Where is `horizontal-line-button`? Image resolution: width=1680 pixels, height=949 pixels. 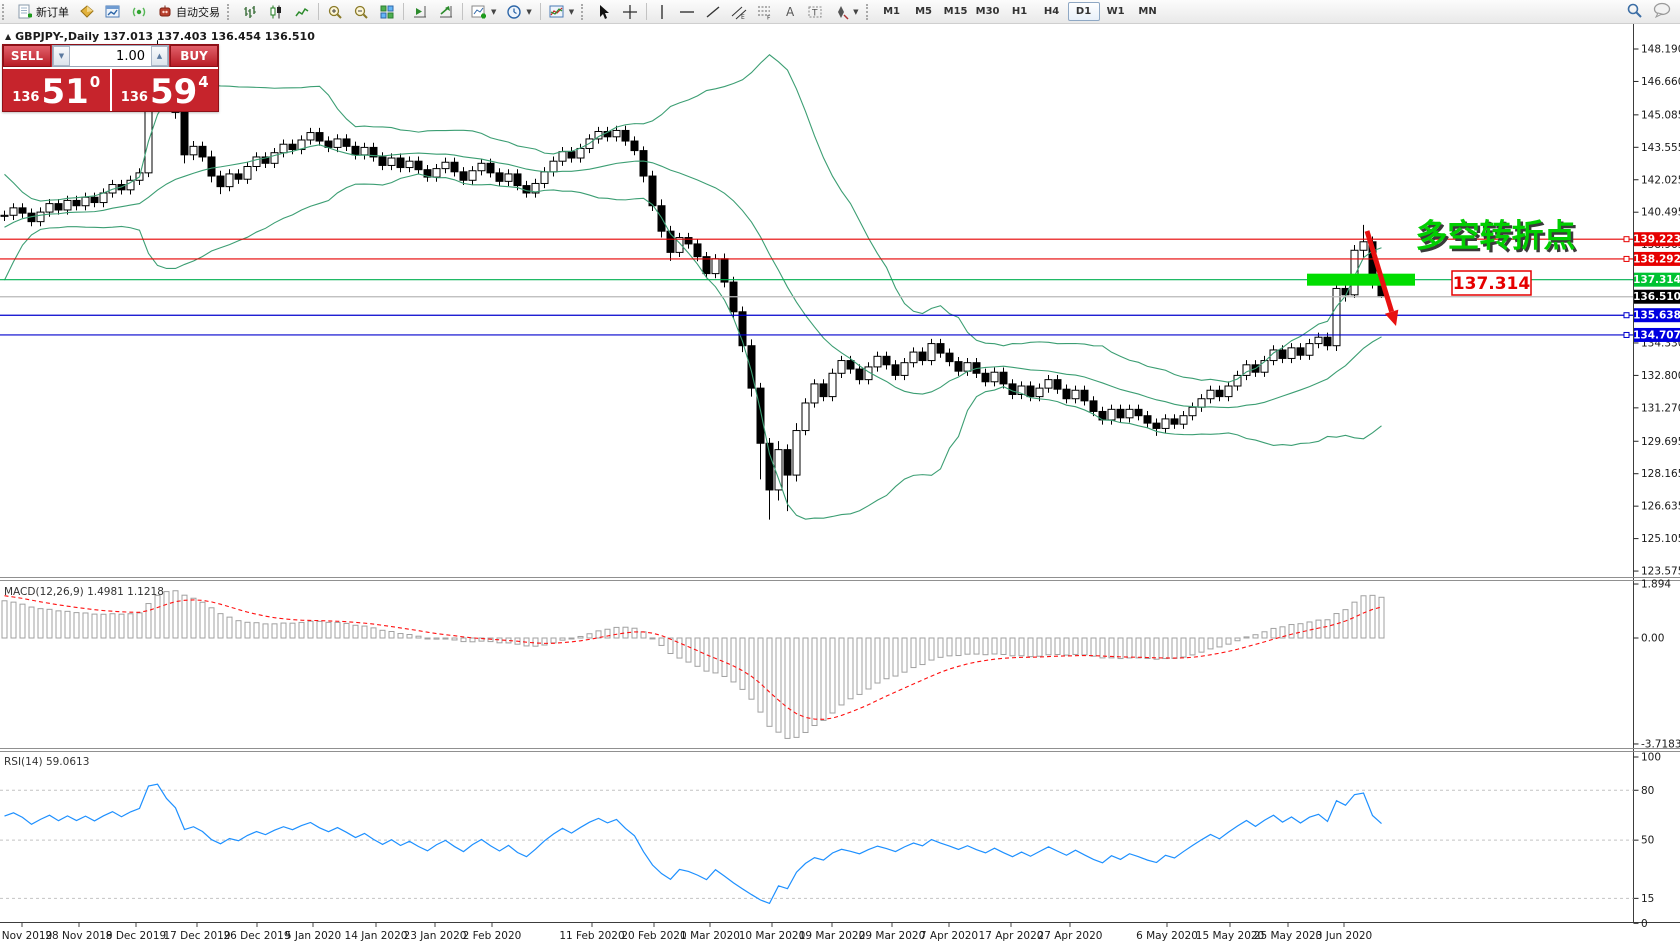
horizontal-line-button is located at coordinates (687, 11).